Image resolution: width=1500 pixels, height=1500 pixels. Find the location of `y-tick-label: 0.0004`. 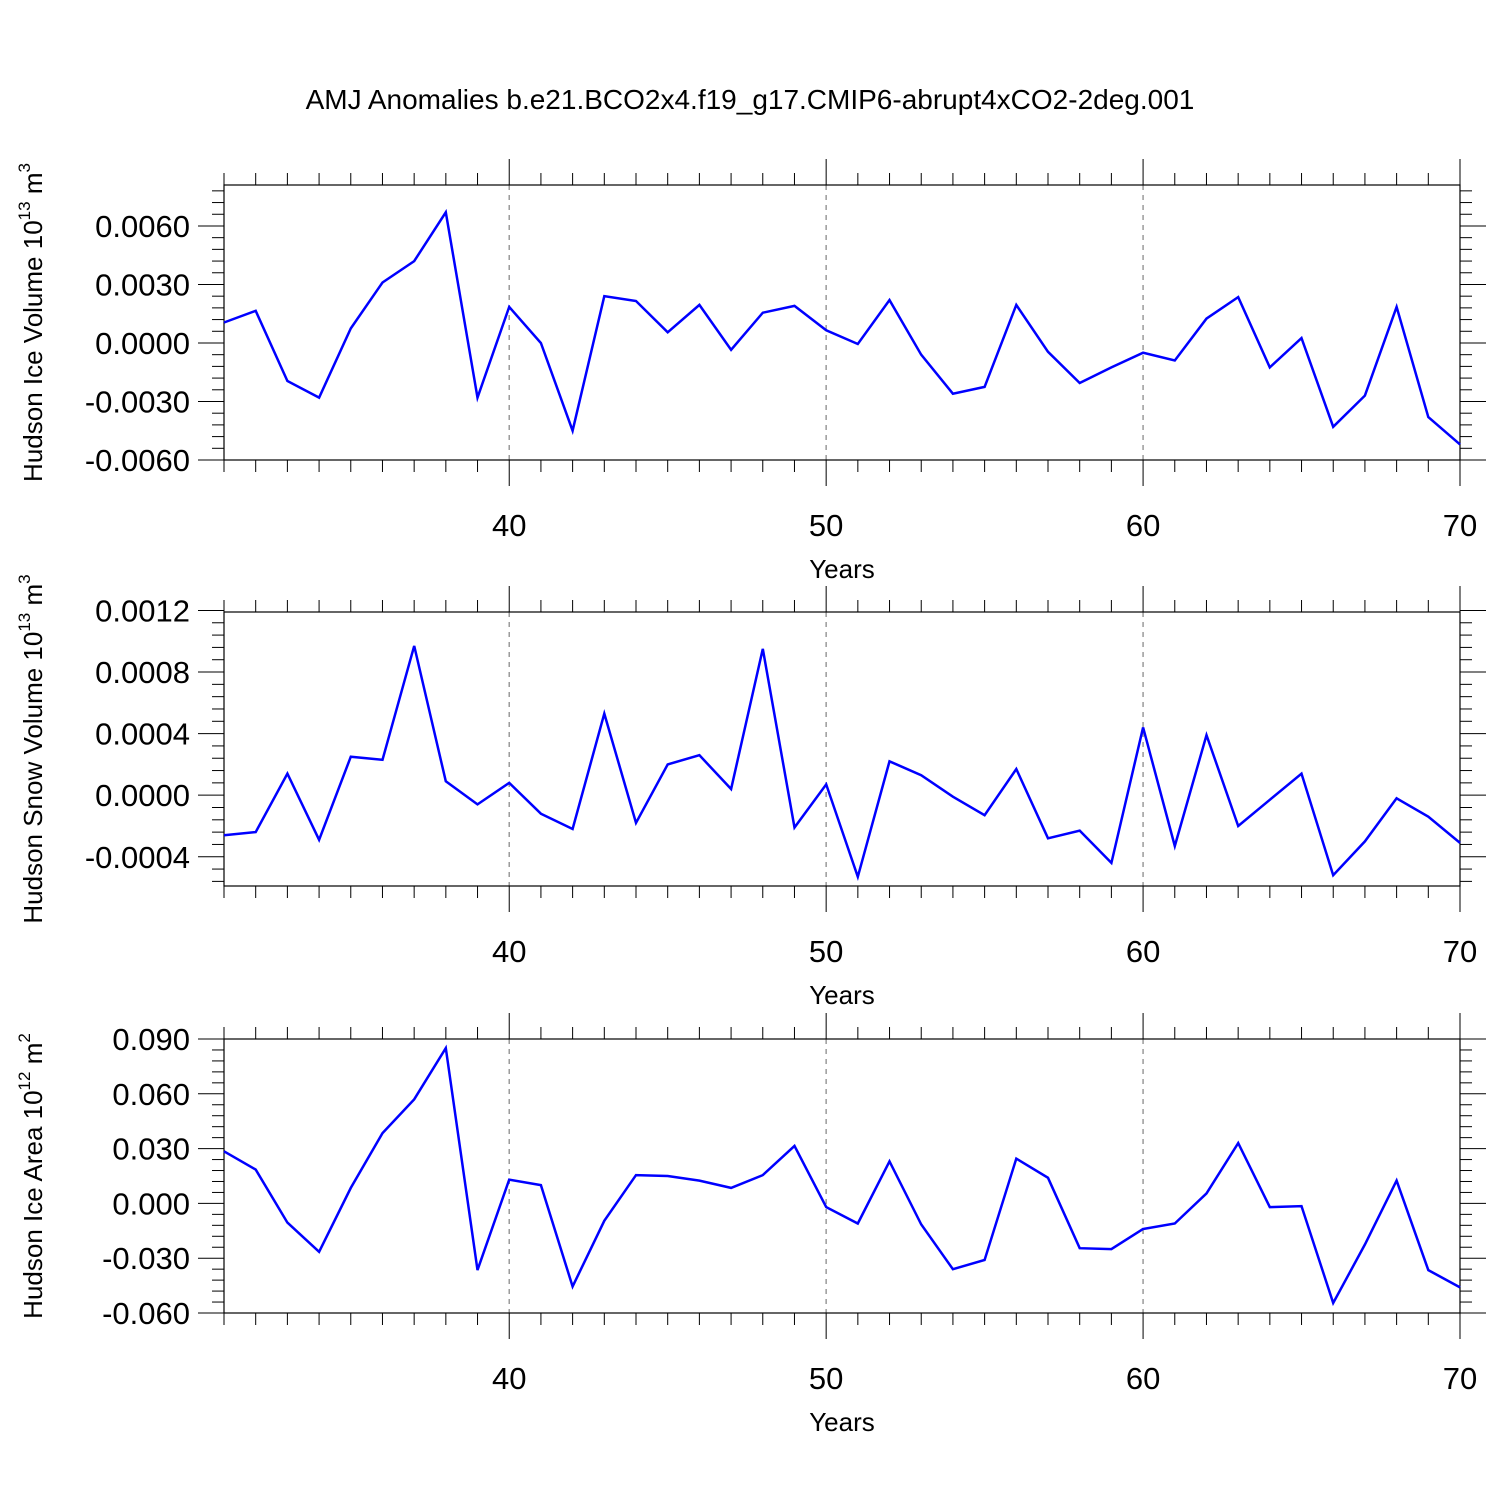

y-tick-label: 0.0004 is located at coordinates (142, 734).